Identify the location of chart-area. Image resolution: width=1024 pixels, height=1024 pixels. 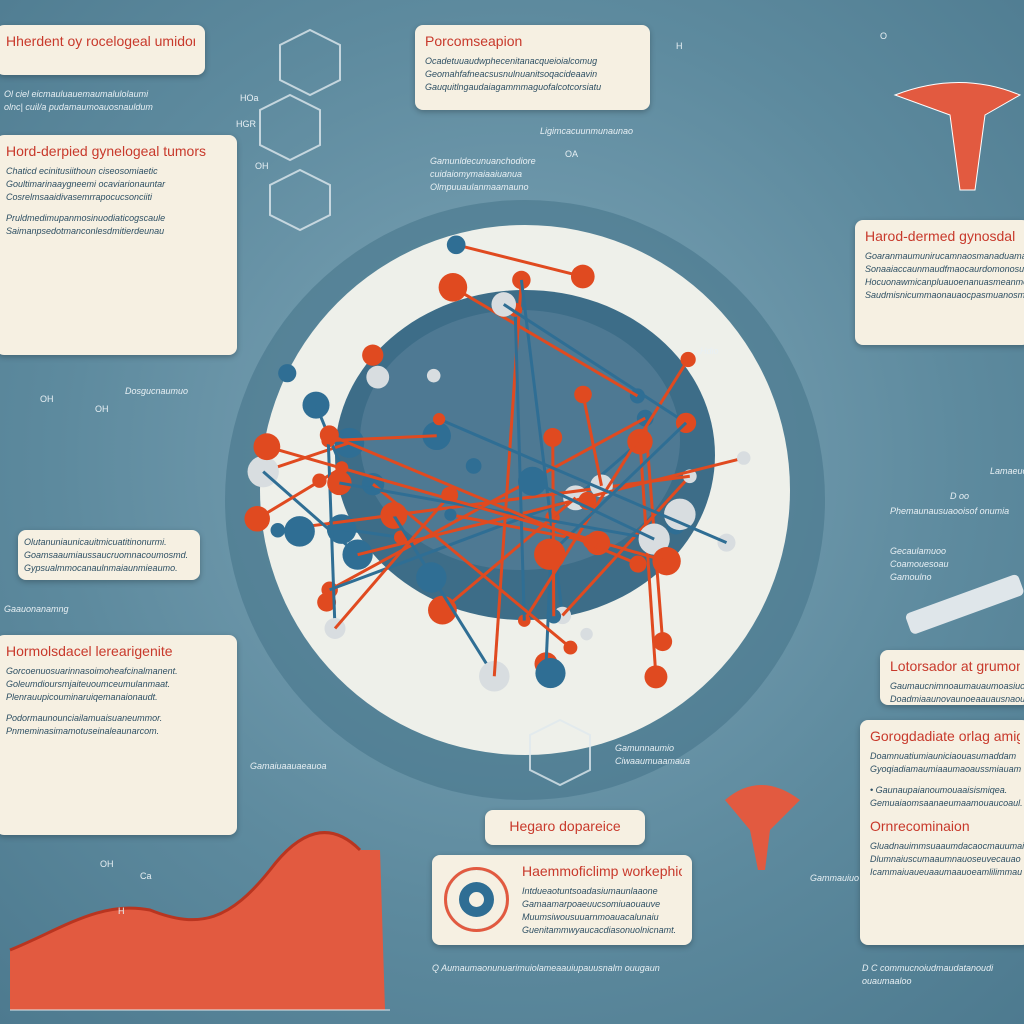
(199, 921).